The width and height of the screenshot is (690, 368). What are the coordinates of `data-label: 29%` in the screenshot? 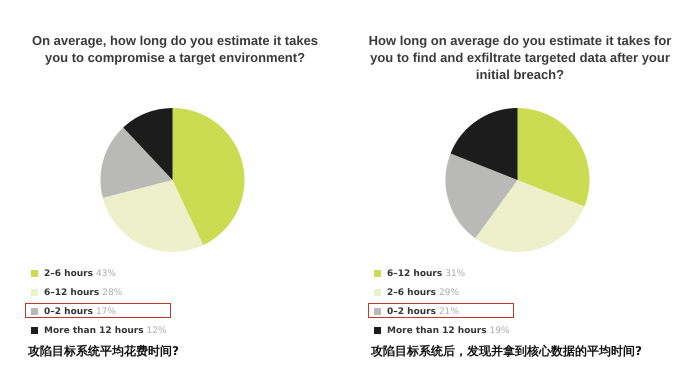 It's located at (448, 293).